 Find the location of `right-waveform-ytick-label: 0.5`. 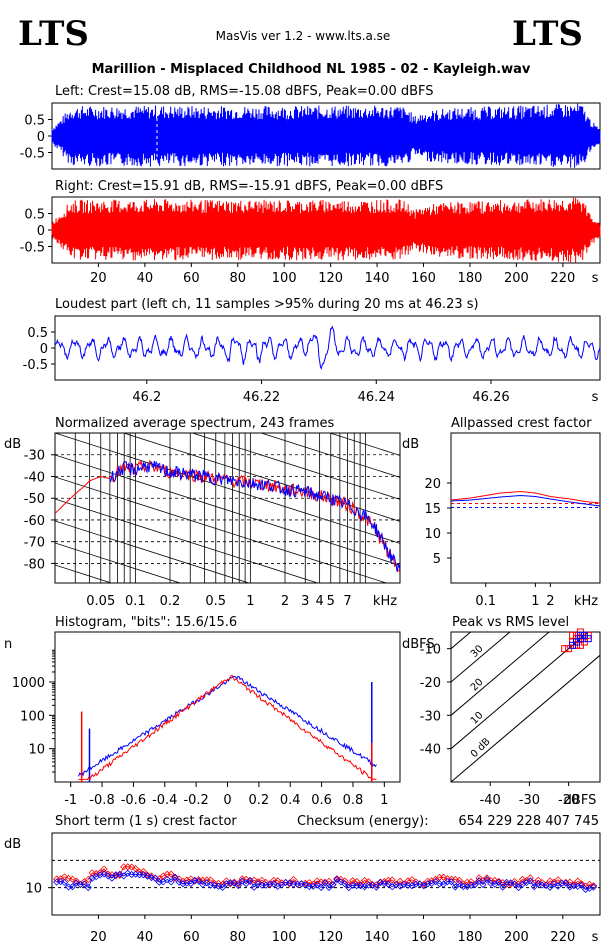

right-waveform-ytick-label: 0.5 is located at coordinates (34, 215).